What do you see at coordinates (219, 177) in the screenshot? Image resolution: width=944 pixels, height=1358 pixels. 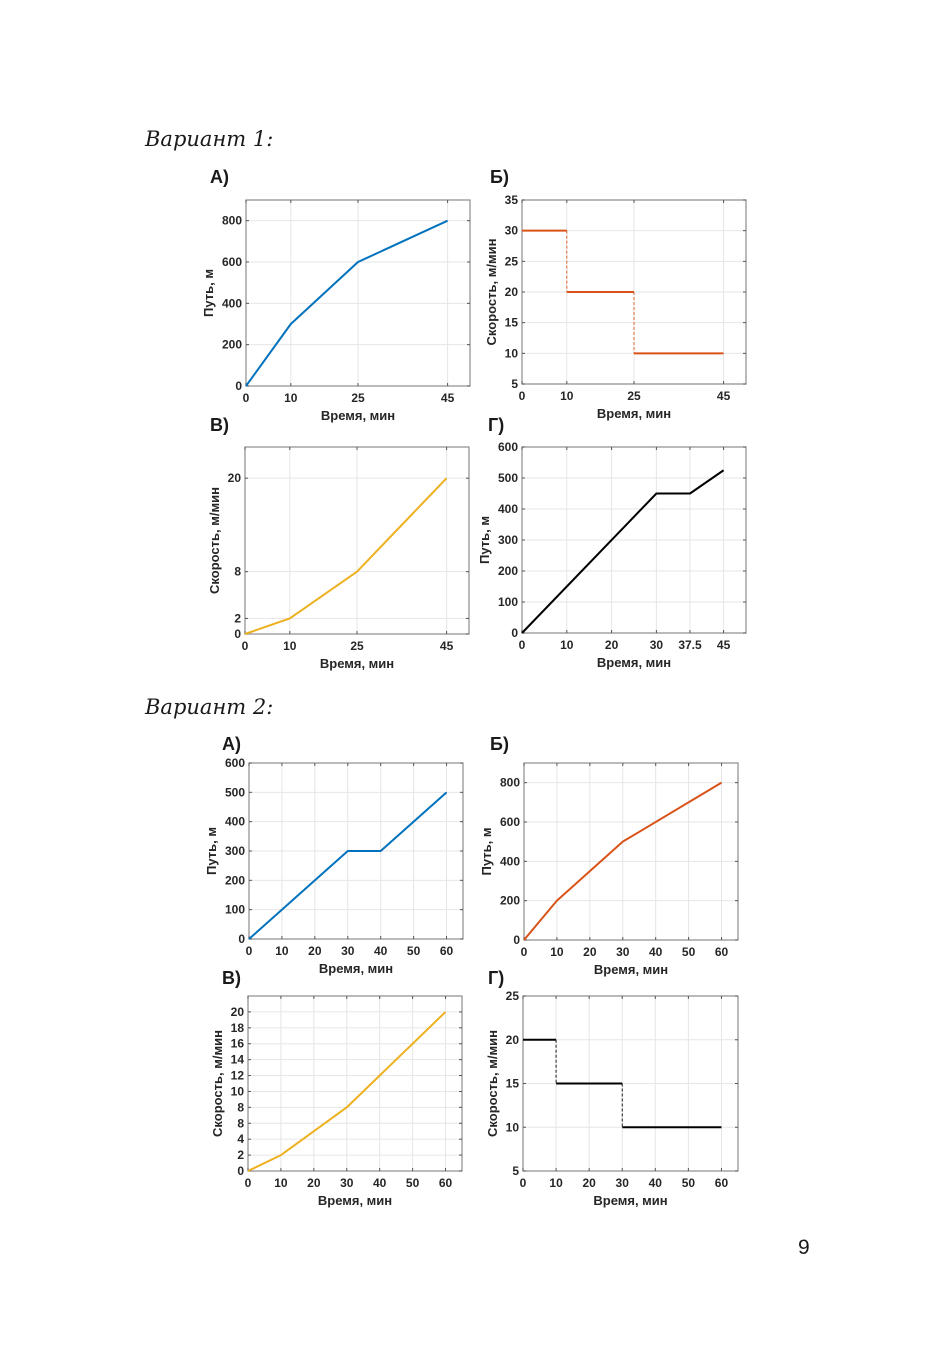 I see `panel-label-v1a: А)` at bounding box center [219, 177].